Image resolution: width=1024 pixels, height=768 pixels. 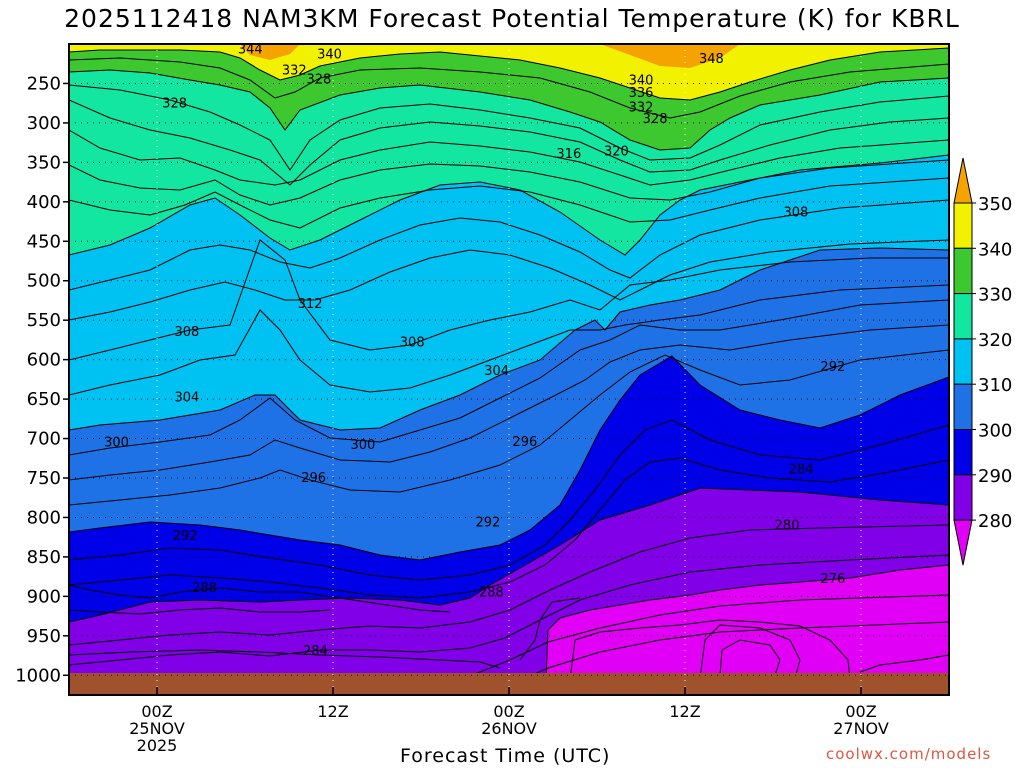 I want to click on x-axis-title: Forecast Time (UTC), so click(x=505, y=756).